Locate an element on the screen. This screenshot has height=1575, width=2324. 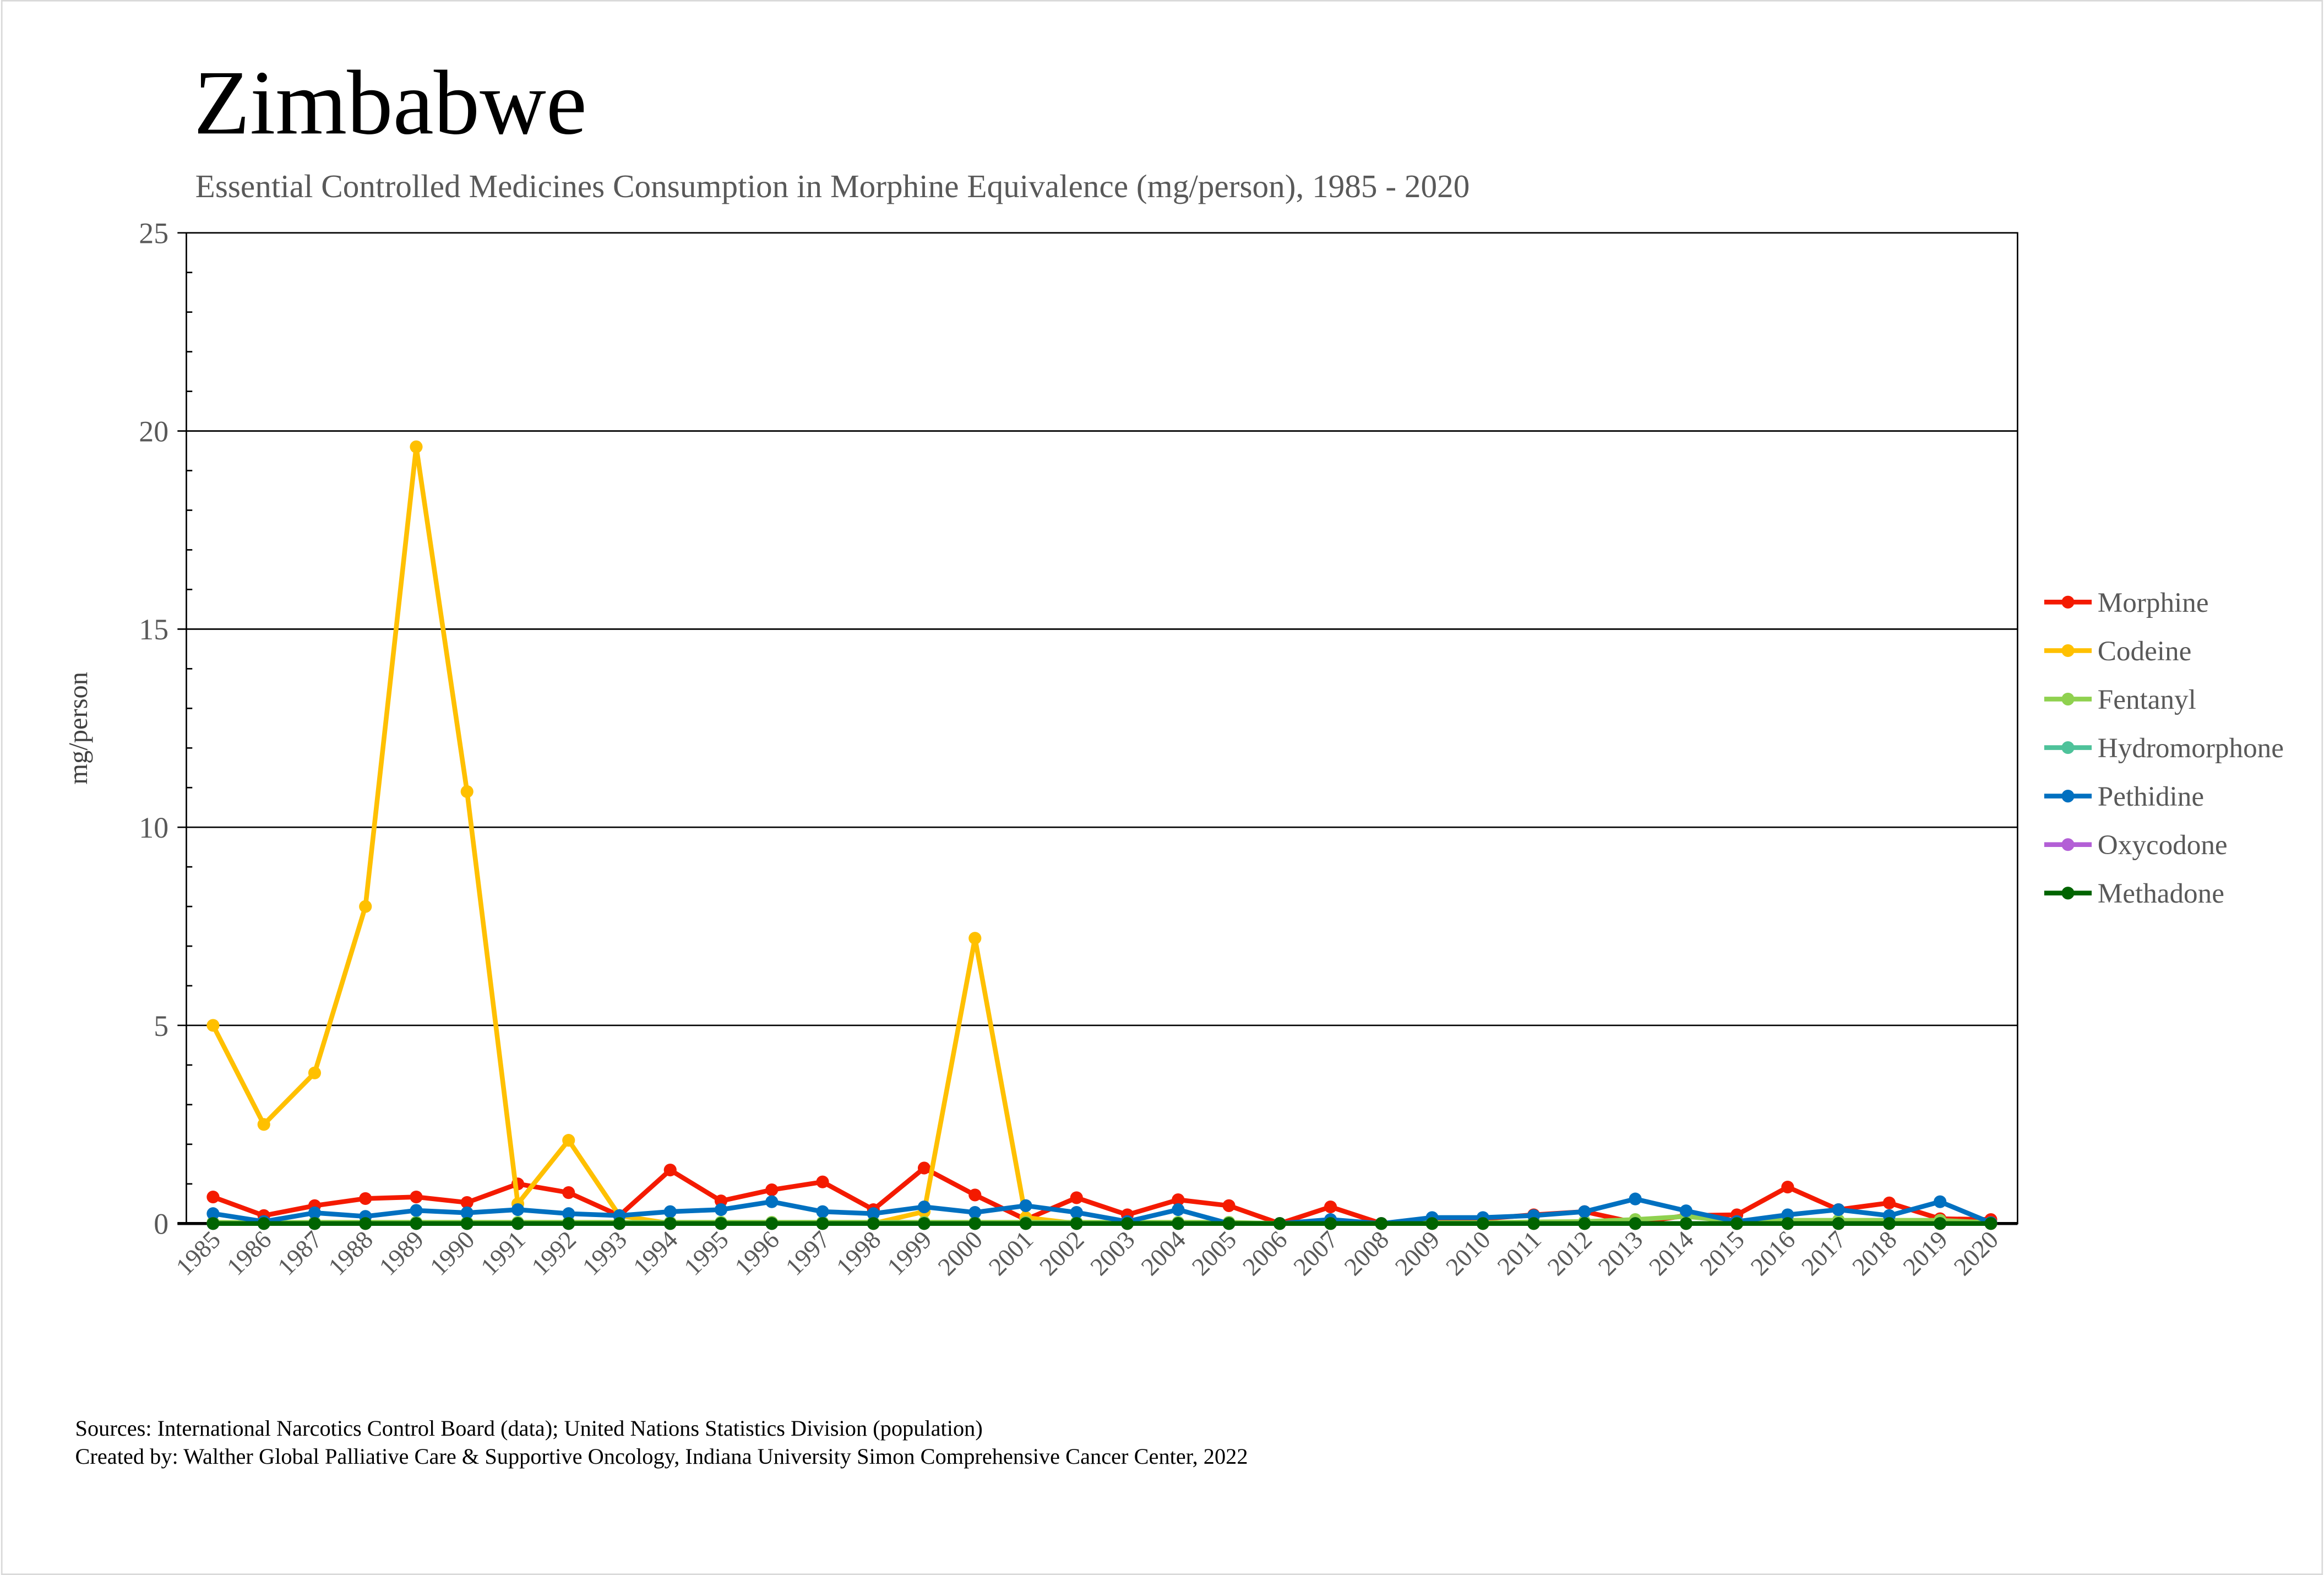
legend-label: Fentanyl is located at coordinates (2147, 699).